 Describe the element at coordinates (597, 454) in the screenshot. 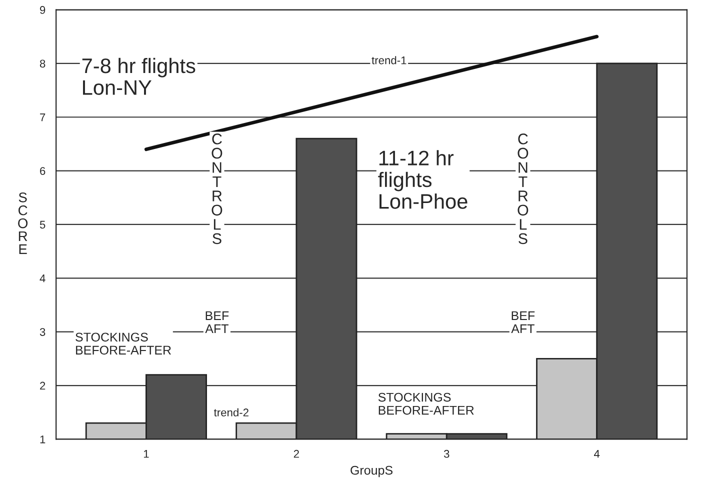

I see `x-tick-label: 4` at that location.